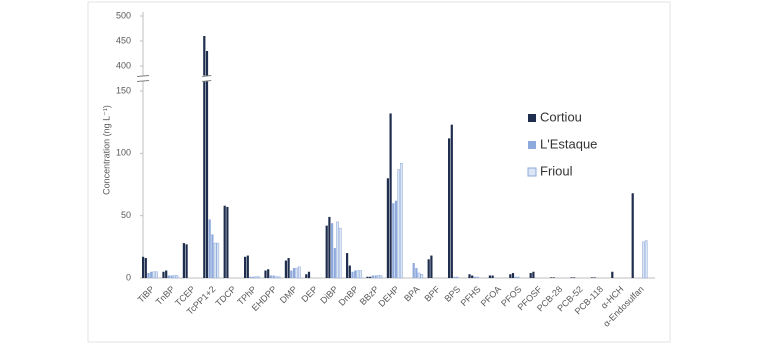 This screenshot has height=346, width=760. Describe the element at coordinates (106, 150) in the screenshot. I see `y-axis-label: Concentration (ng L⁻¹)` at that location.